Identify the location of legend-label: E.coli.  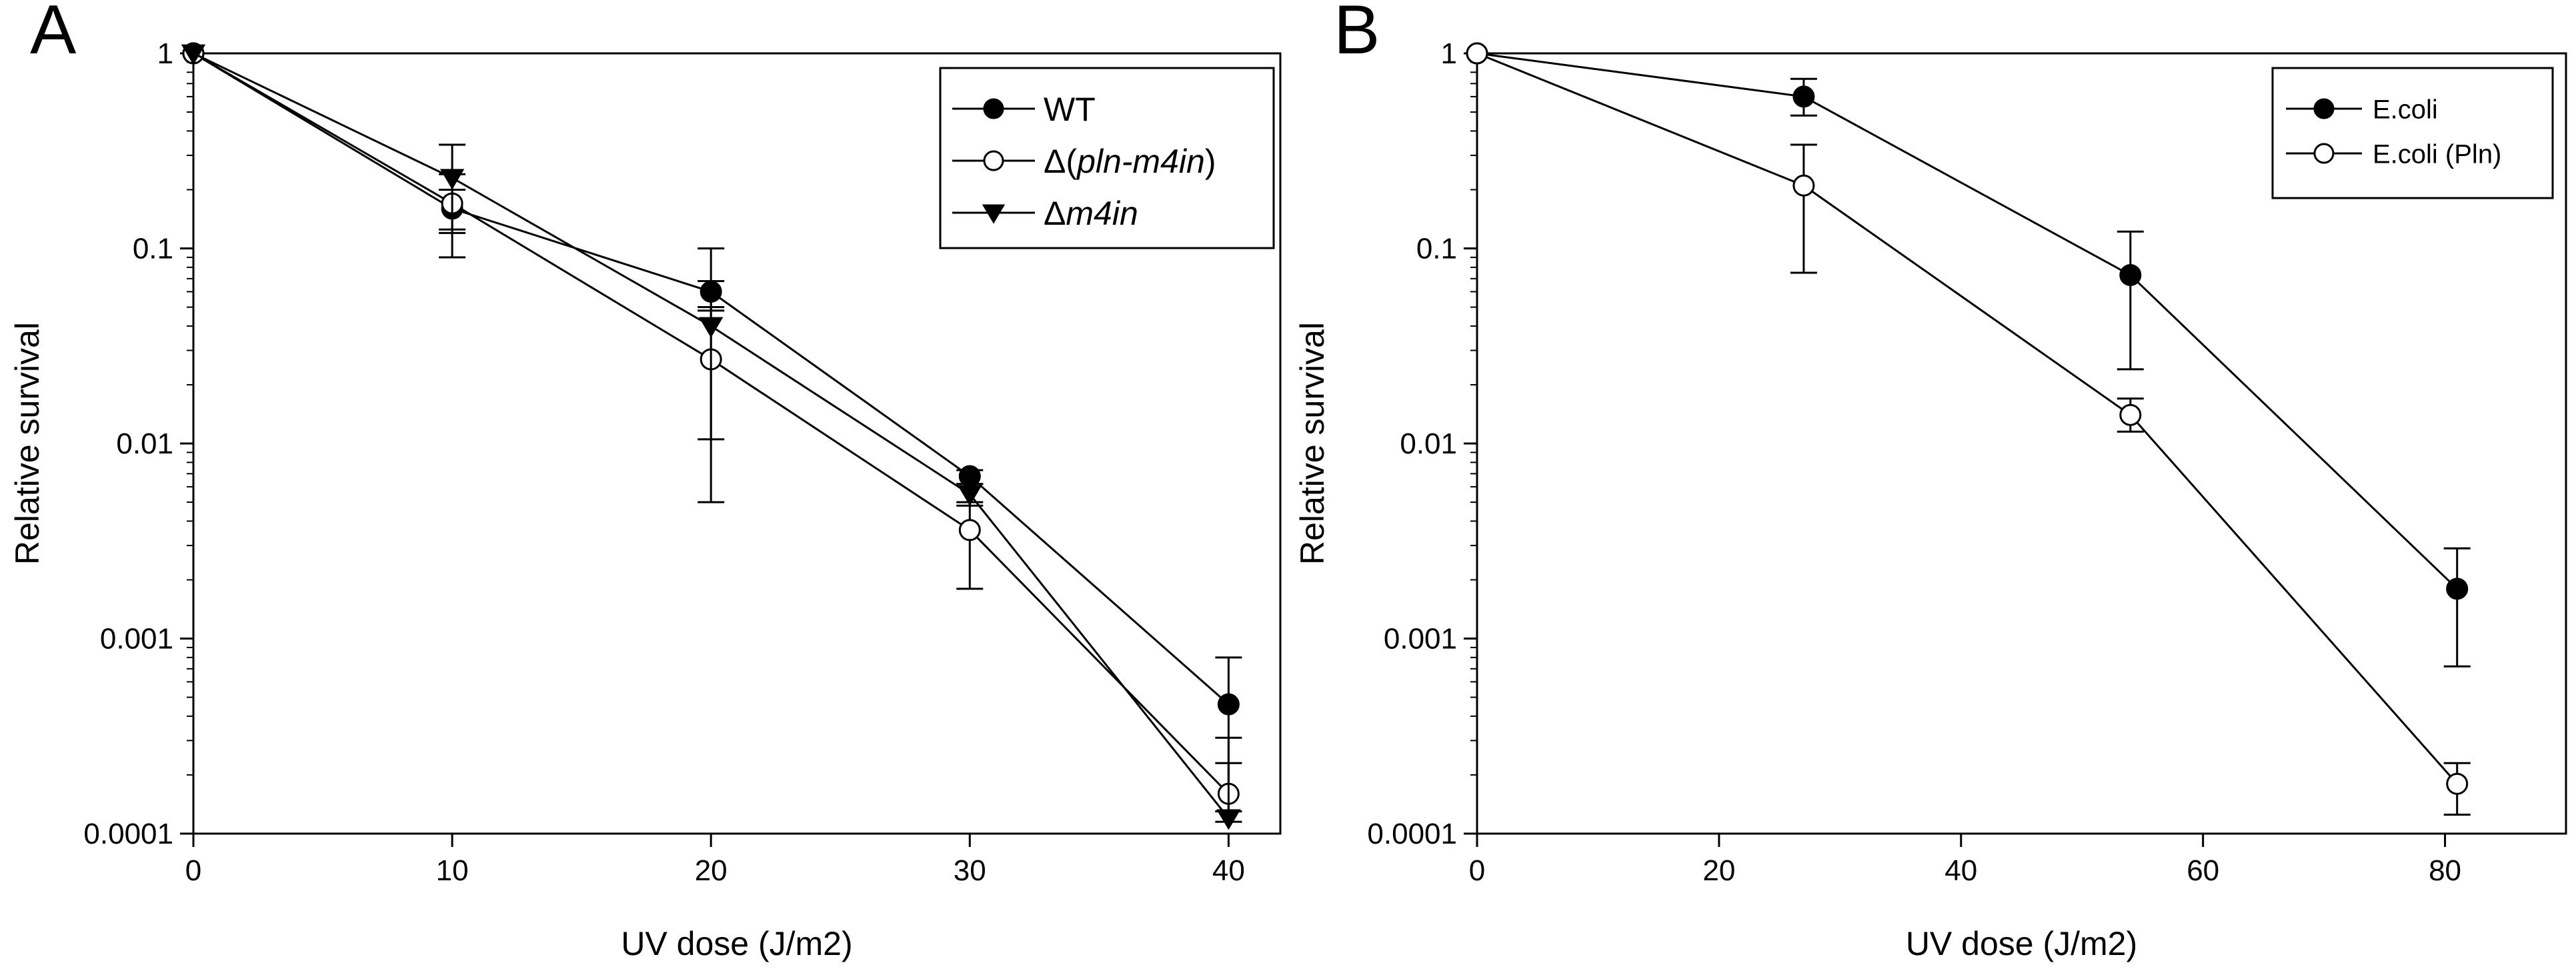
(2405, 109).